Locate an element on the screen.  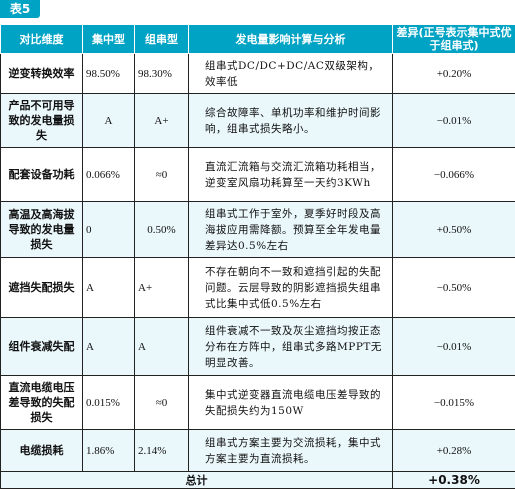
row-analysis: 直流汇流箱与交流汇流箱功耗相当，逆变室风扇功耗算至一天约3KWh is located at coordinates (291, 175).